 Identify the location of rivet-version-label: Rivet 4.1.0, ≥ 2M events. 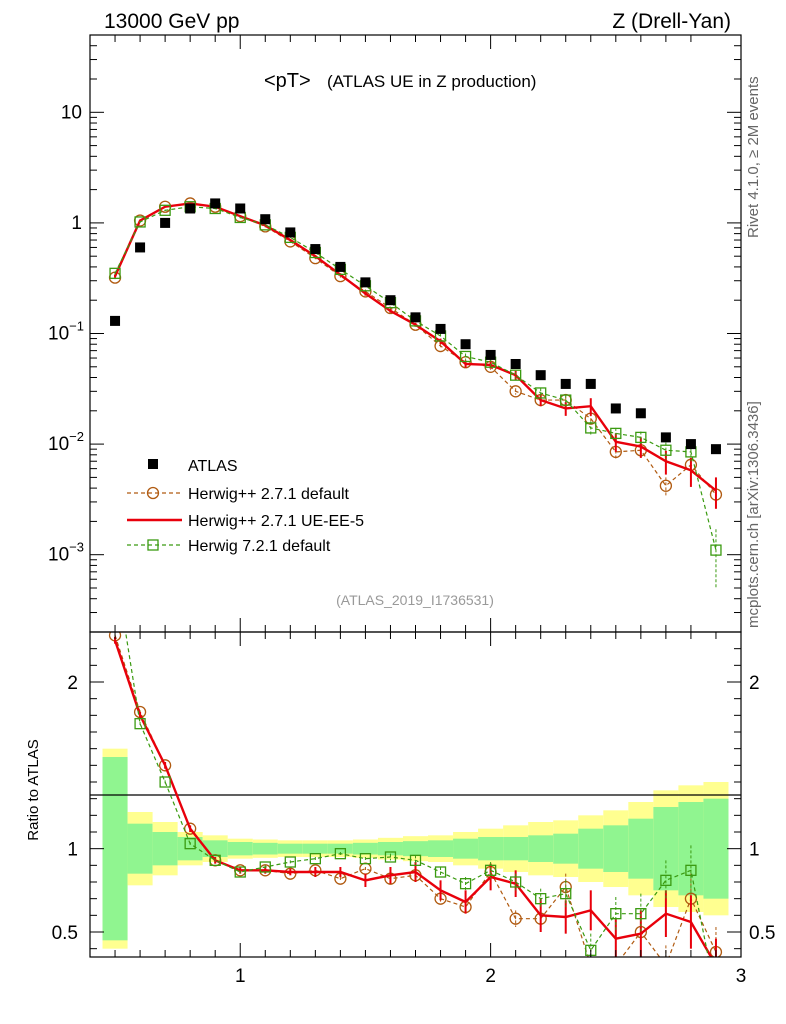
(753, 157).